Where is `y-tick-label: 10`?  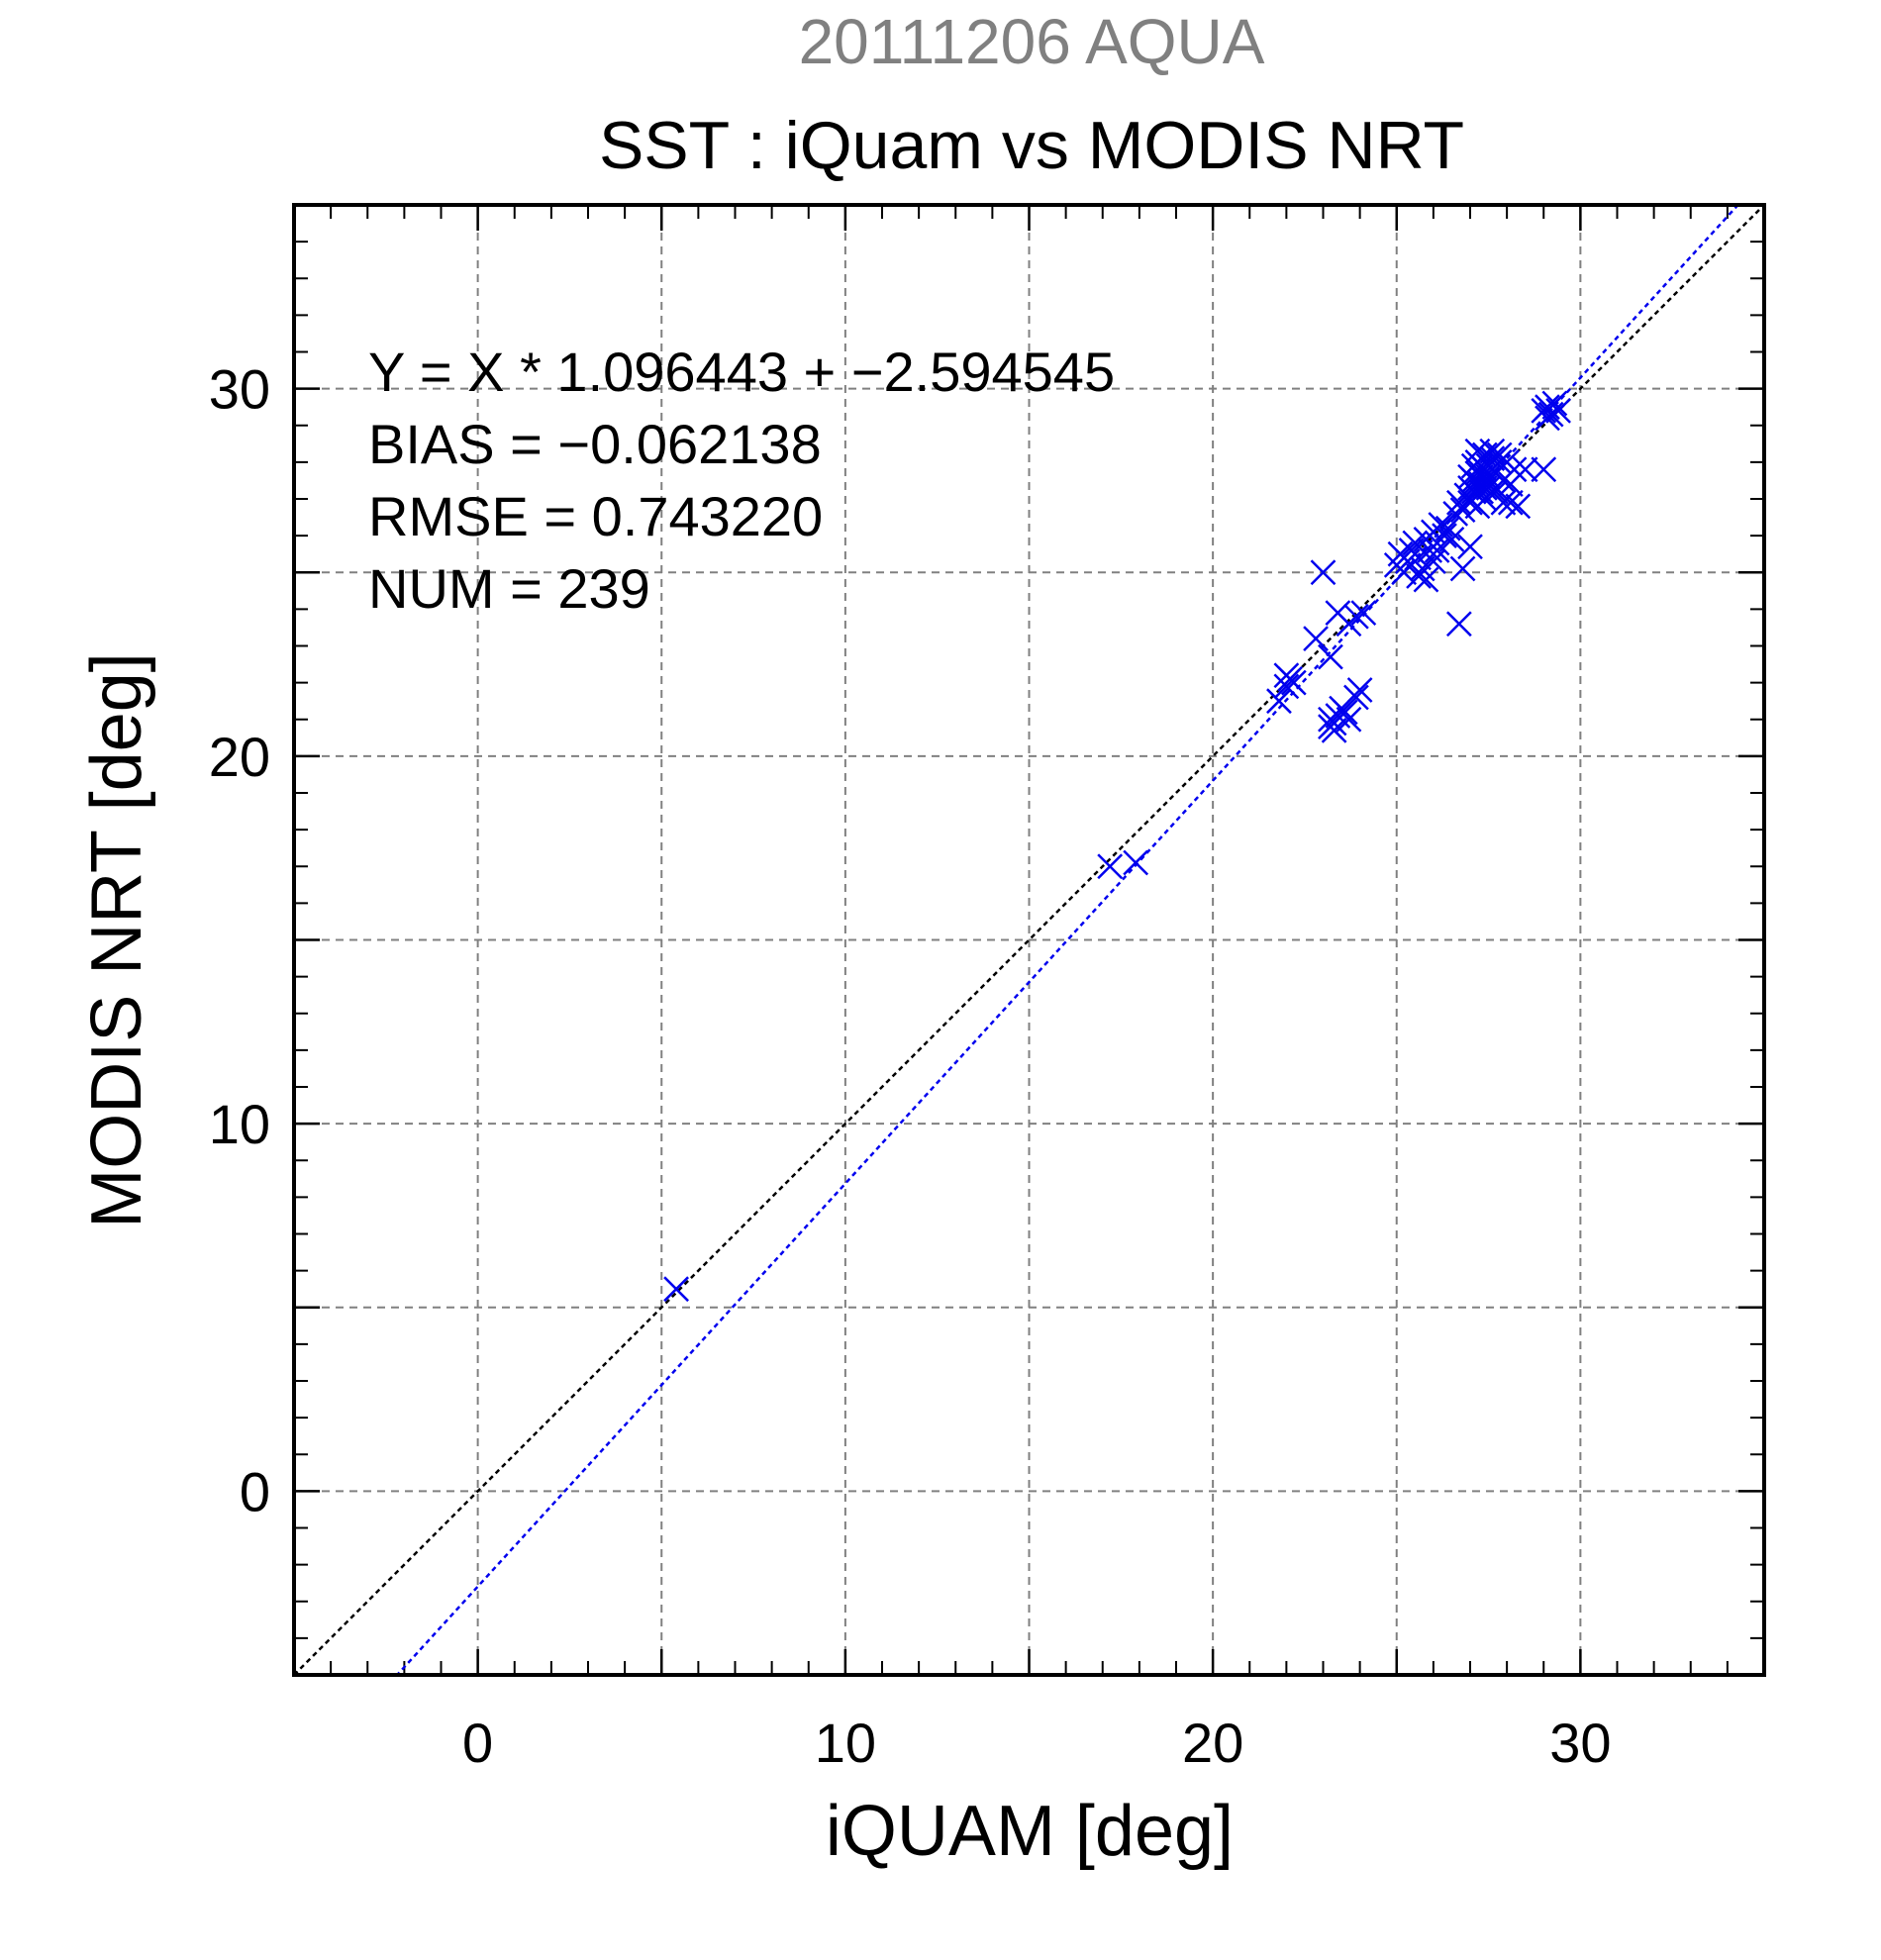
y-tick-label: 10 is located at coordinates (240, 1124).